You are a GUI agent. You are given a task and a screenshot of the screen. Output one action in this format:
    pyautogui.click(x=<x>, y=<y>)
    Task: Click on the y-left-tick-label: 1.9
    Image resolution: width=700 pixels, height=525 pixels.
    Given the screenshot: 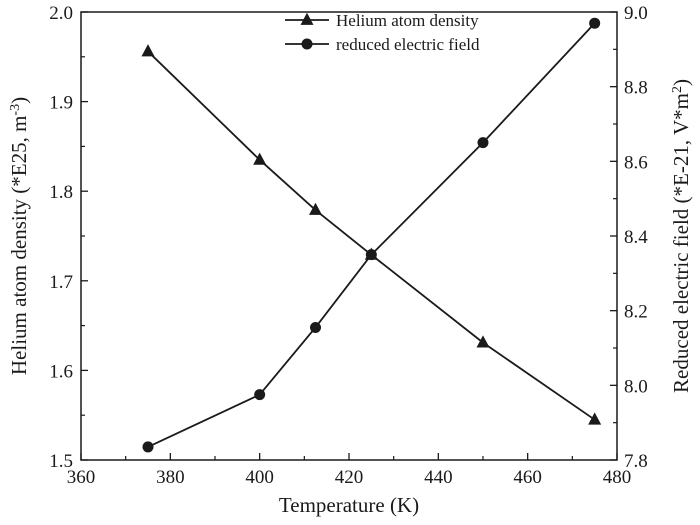 What is the action you would take?
    pyautogui.click(x=61, y=103)
    